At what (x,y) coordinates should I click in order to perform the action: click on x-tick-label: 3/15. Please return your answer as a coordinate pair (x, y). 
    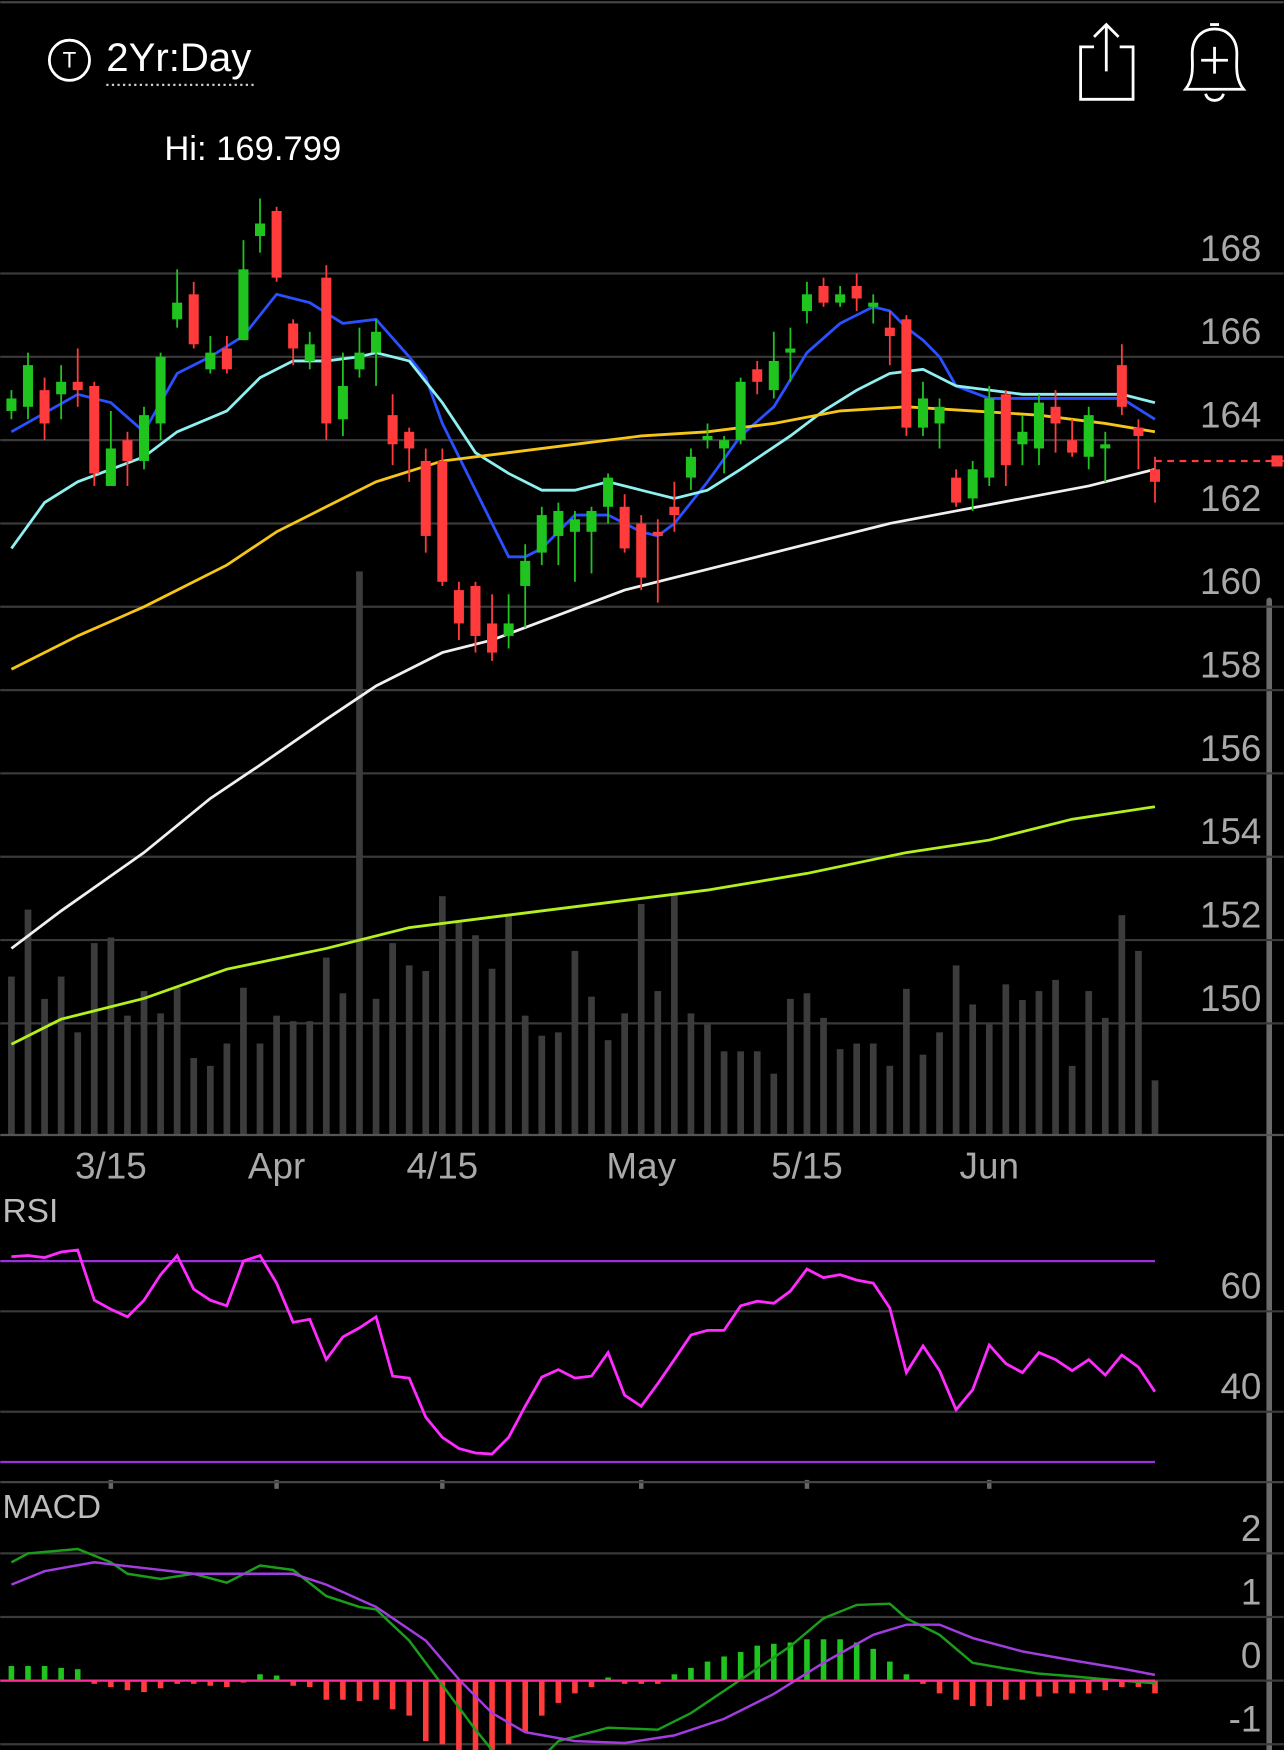
    Looking at the image, I should click on (111, 1165).